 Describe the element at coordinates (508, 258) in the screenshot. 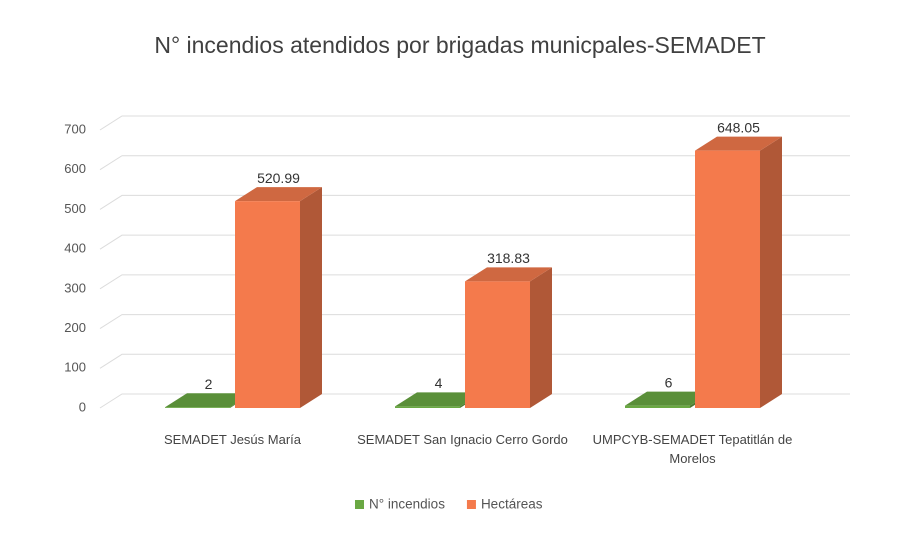

I see `data-label: 318.83` at that location.